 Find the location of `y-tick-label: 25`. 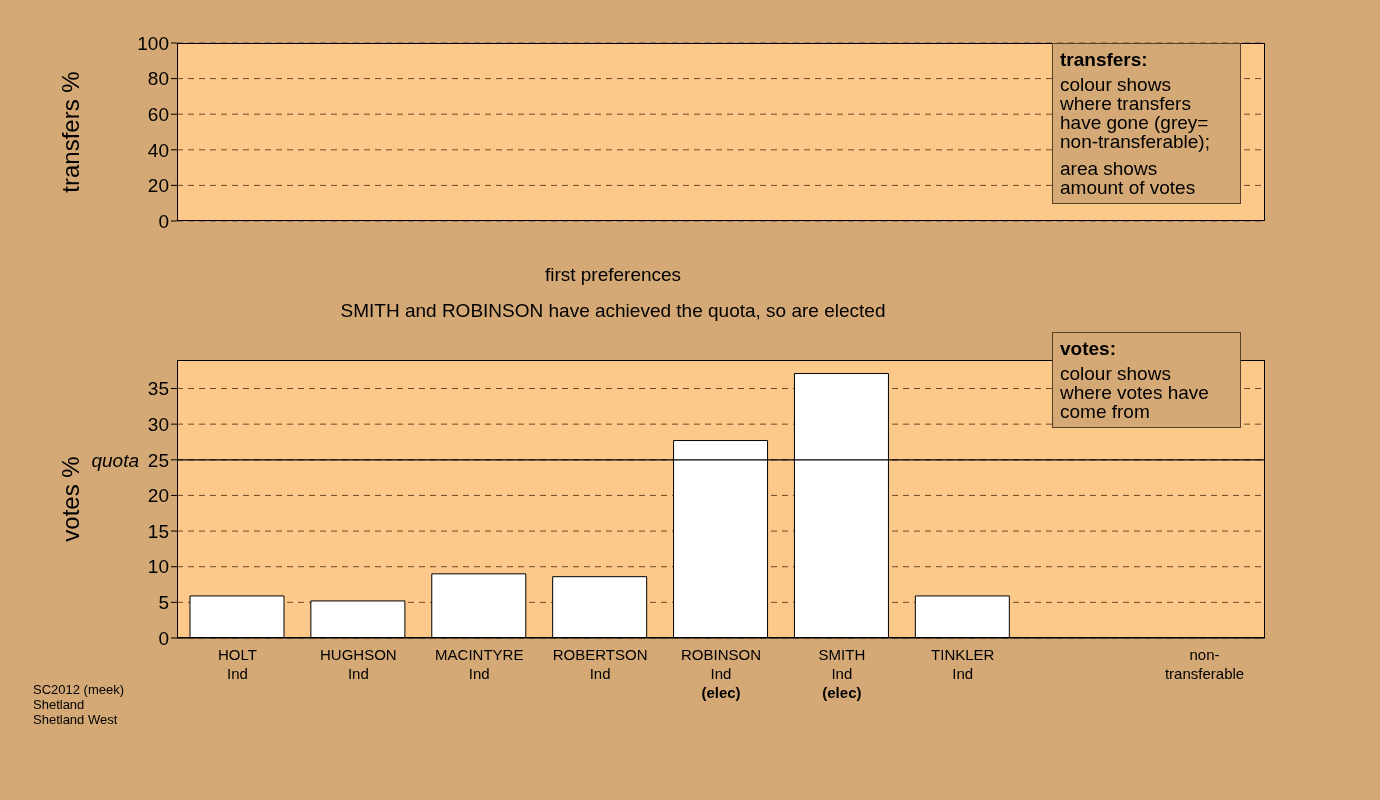

y-tick-label: 25 is located at coordinates (158, 460).